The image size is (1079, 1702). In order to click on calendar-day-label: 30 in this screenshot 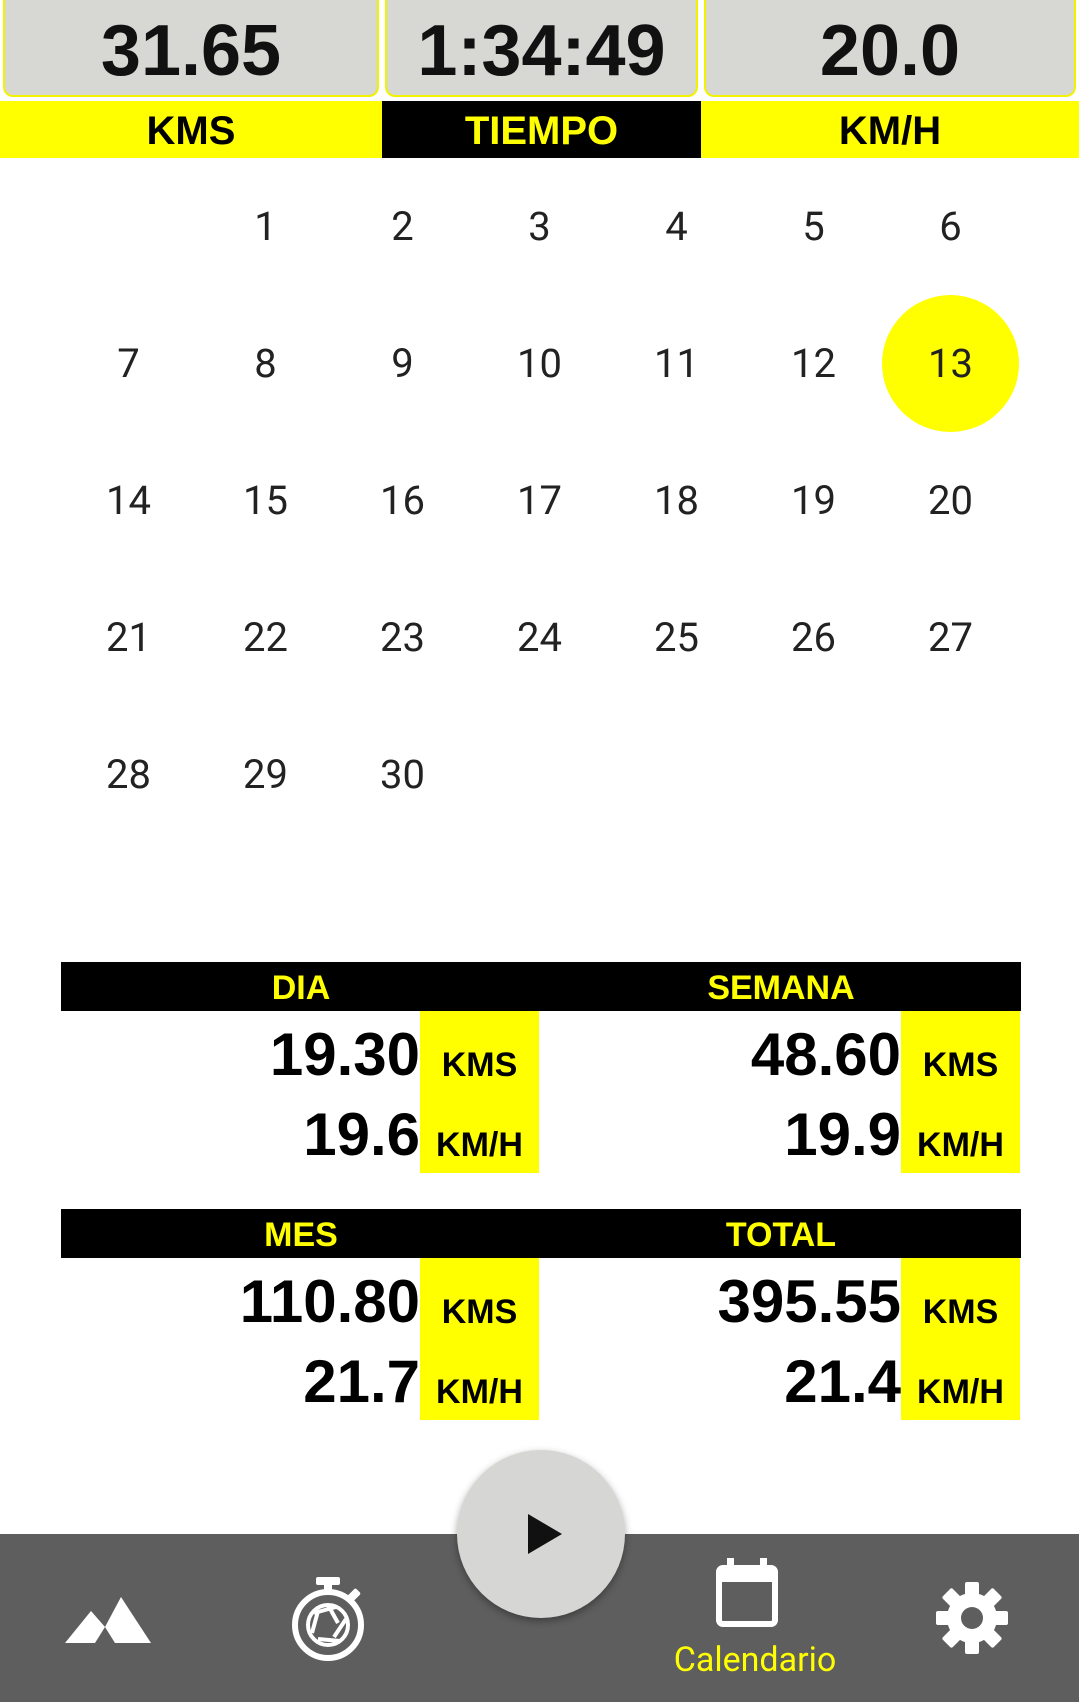, I will do `click(402, 774)`.